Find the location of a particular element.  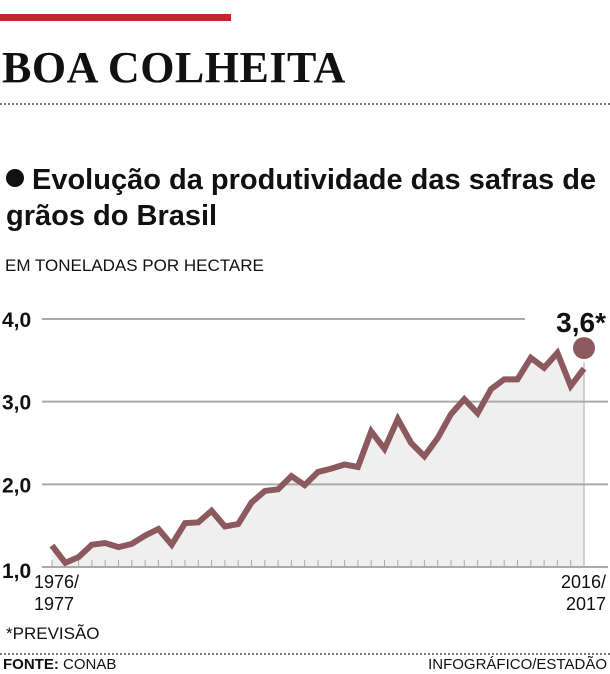

x-tick-label: 1977 is located at coordinates (54, 604).